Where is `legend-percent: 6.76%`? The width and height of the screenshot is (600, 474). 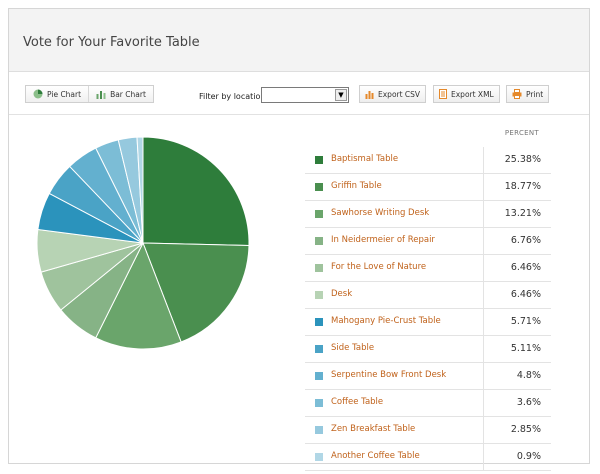 legend-percent: 6.76% is located at coordinates (525, 240).